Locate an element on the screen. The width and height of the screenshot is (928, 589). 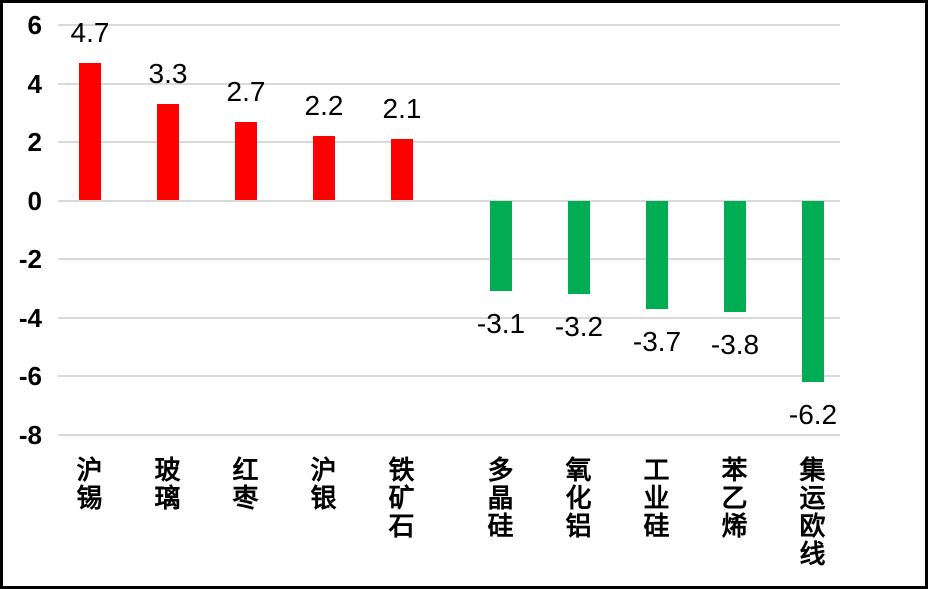
data-label: -3.8 is located at coordinates (735, 344).